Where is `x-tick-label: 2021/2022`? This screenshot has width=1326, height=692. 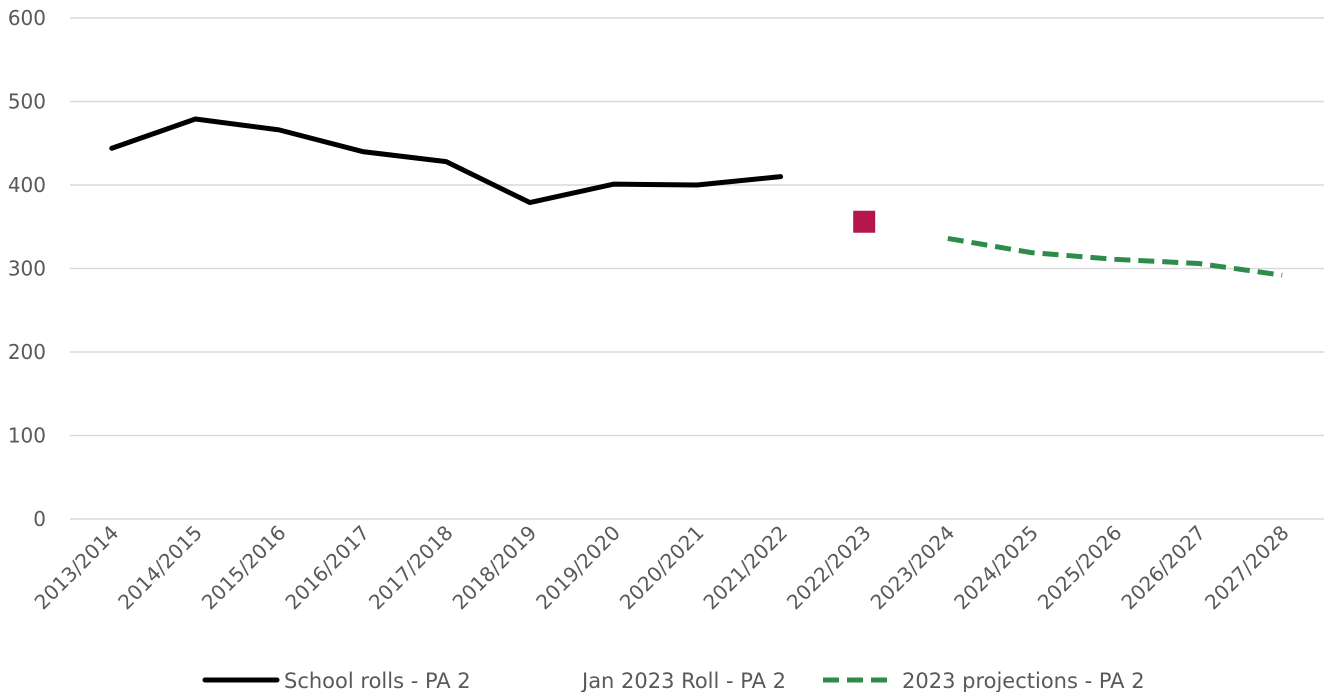 x-tick-label: 2021/2022 is located at coordinates (745, 568).